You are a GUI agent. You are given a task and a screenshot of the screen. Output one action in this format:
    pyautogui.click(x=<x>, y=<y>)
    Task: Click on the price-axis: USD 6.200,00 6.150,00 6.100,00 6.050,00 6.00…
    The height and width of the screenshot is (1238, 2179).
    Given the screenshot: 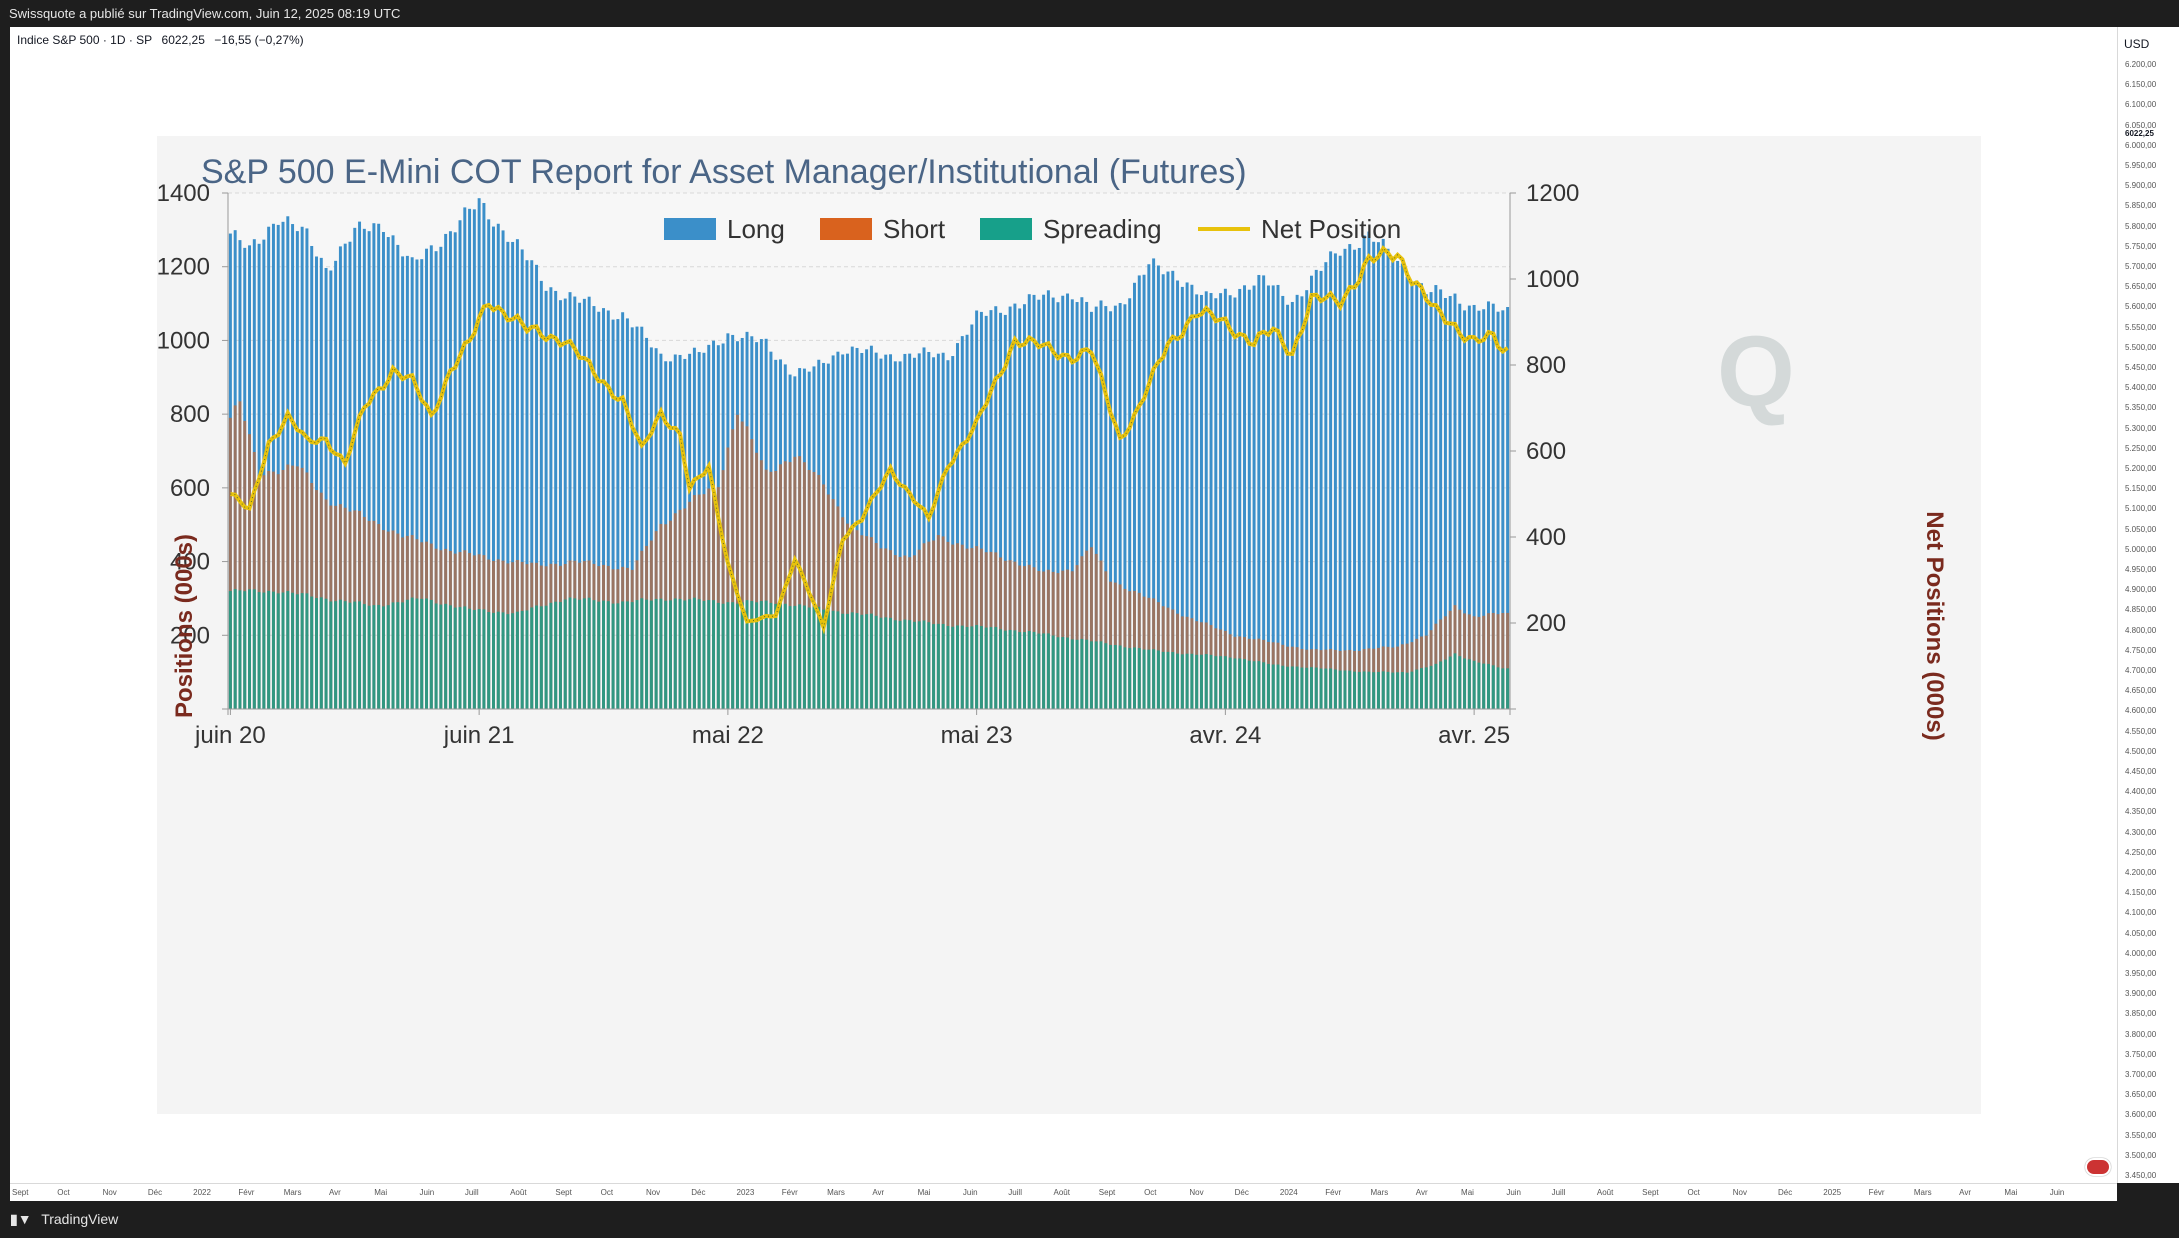 What is the action you would take?
    pyautogui.click(x=2148, y=605)
    